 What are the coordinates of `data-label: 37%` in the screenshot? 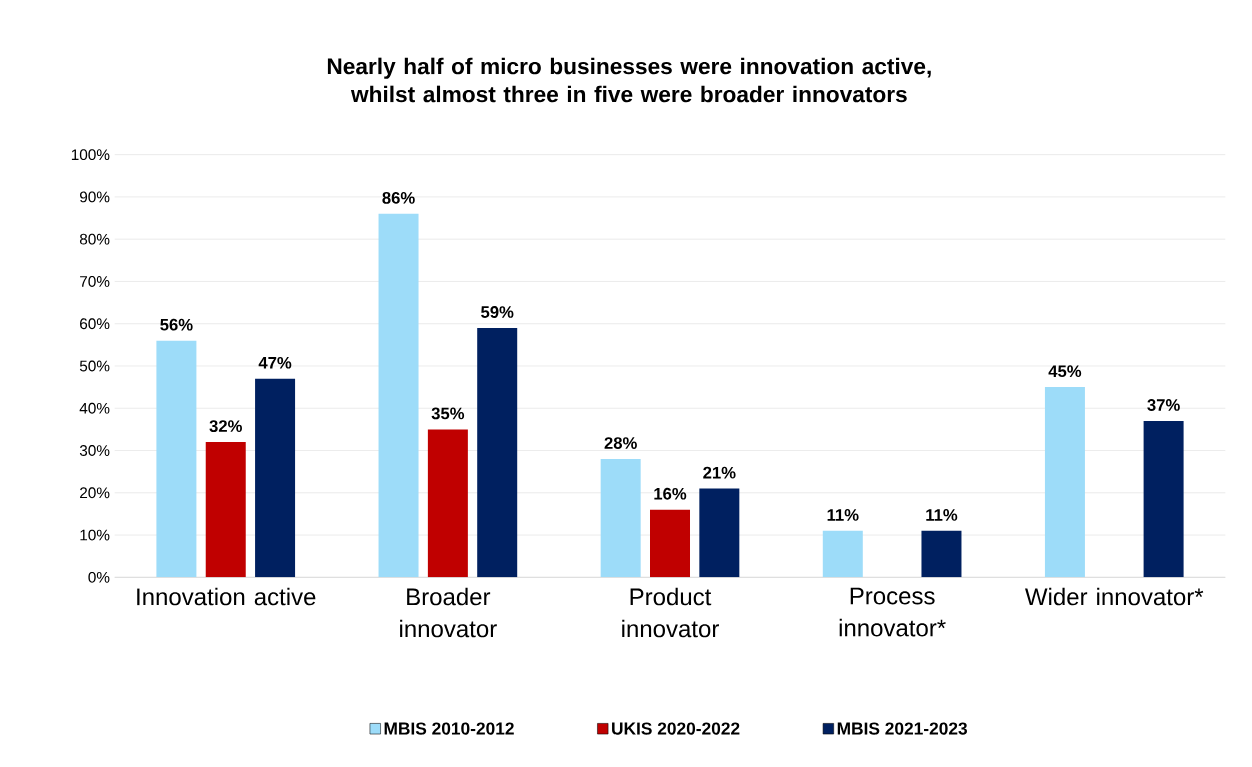 It's located at (1163, 405).